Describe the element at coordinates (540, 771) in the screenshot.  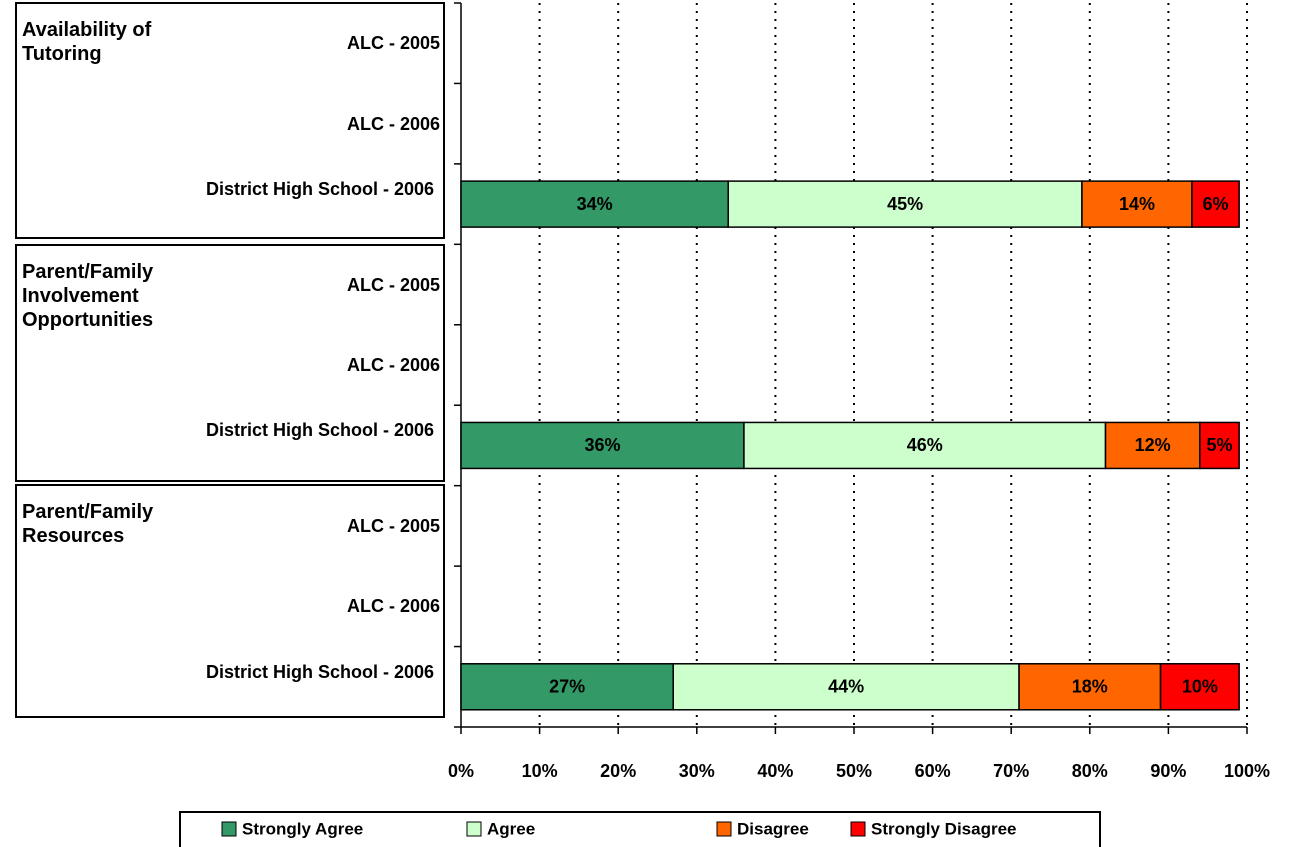
I see `x-tick-label: 10%` at that location.